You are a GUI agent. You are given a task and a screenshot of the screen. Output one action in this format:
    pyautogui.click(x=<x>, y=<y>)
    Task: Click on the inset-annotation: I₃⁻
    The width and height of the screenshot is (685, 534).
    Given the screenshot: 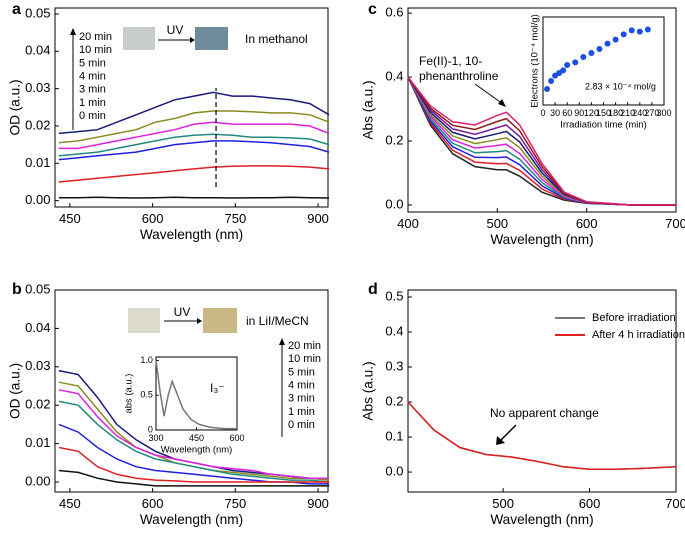 What is the action you would take?
    pyautogui.click(x=217, y=388)
    